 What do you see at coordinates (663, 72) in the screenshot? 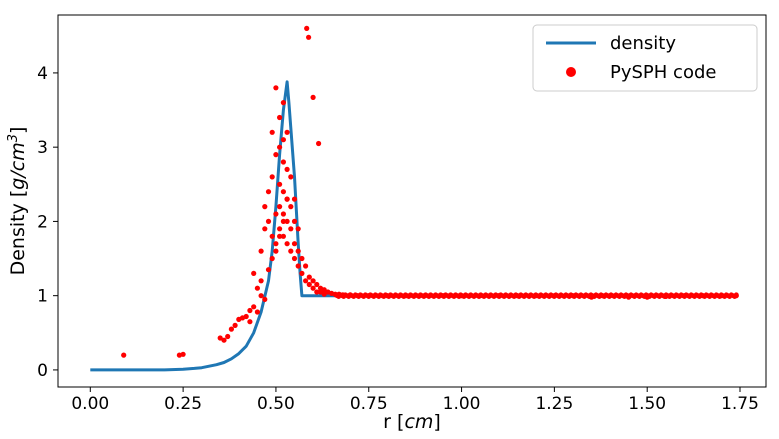
I see `legend-pysph-label: PySPH code` at bounding box center [663, 72].